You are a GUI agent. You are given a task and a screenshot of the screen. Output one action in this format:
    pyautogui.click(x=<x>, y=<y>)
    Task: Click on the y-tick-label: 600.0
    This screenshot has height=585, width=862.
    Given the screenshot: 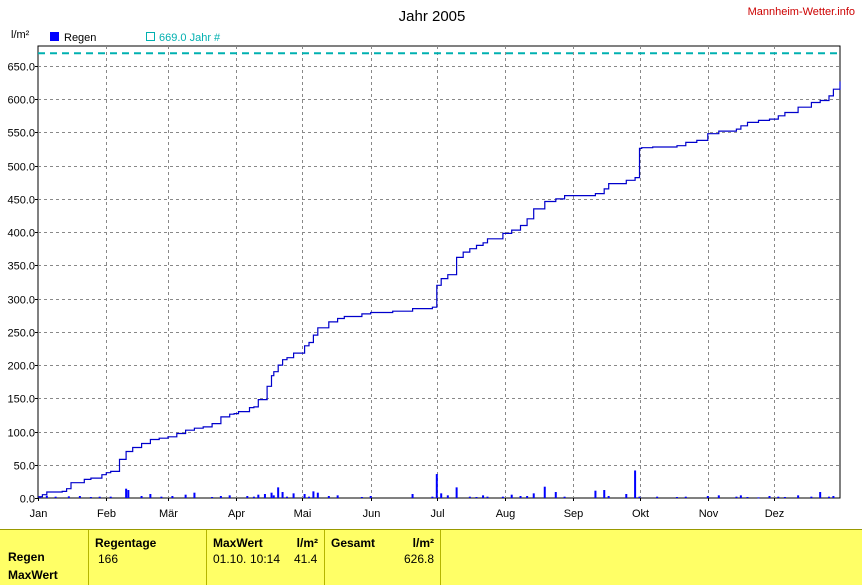 What is the action you would take?
    pyautogui.click(x=21, y=101)
    